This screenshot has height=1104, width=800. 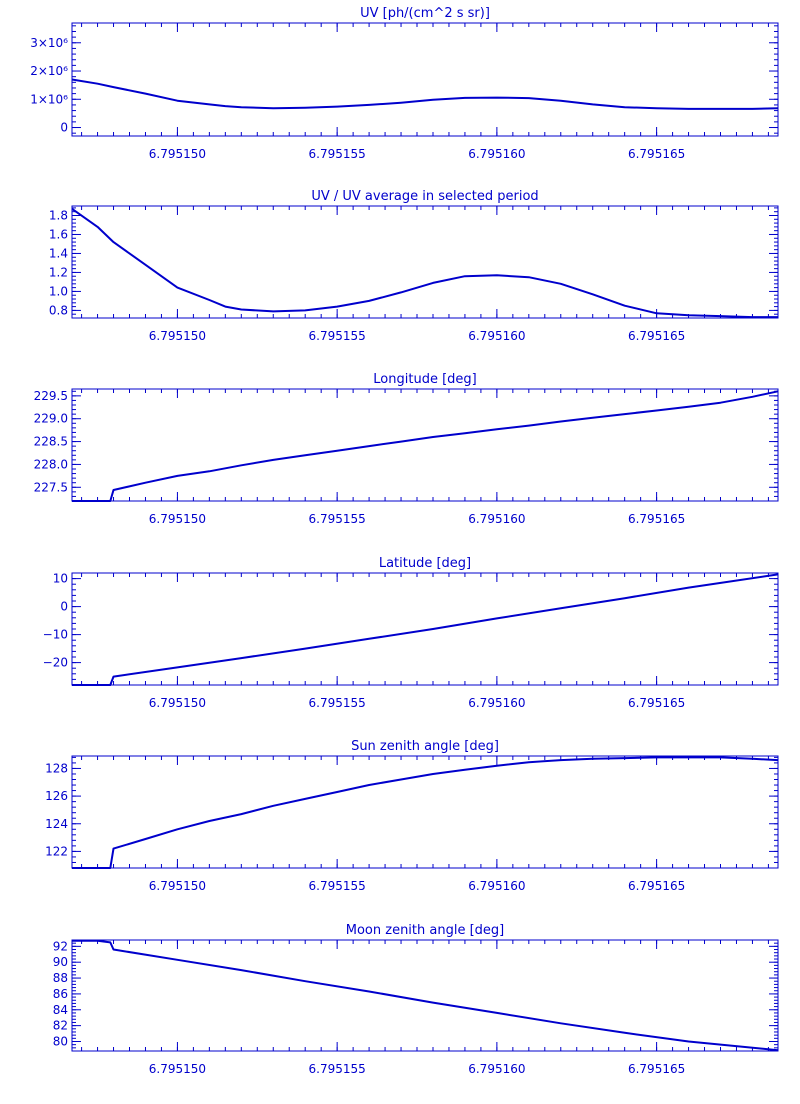 What do you see at coordinates (51, 419) in the screenshot?
I see `y-tick-label: 229.0` at bounding box center [51, 419].